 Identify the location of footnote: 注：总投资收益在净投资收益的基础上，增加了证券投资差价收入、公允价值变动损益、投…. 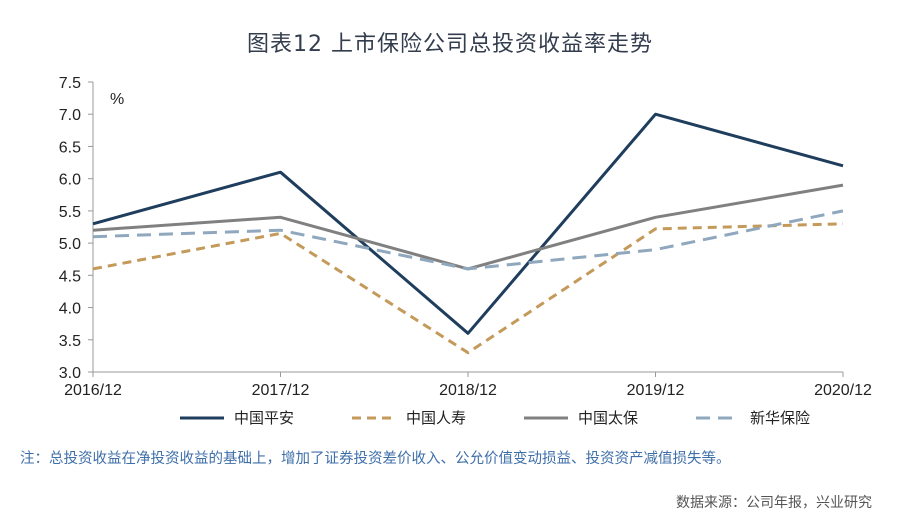
(375, 459).